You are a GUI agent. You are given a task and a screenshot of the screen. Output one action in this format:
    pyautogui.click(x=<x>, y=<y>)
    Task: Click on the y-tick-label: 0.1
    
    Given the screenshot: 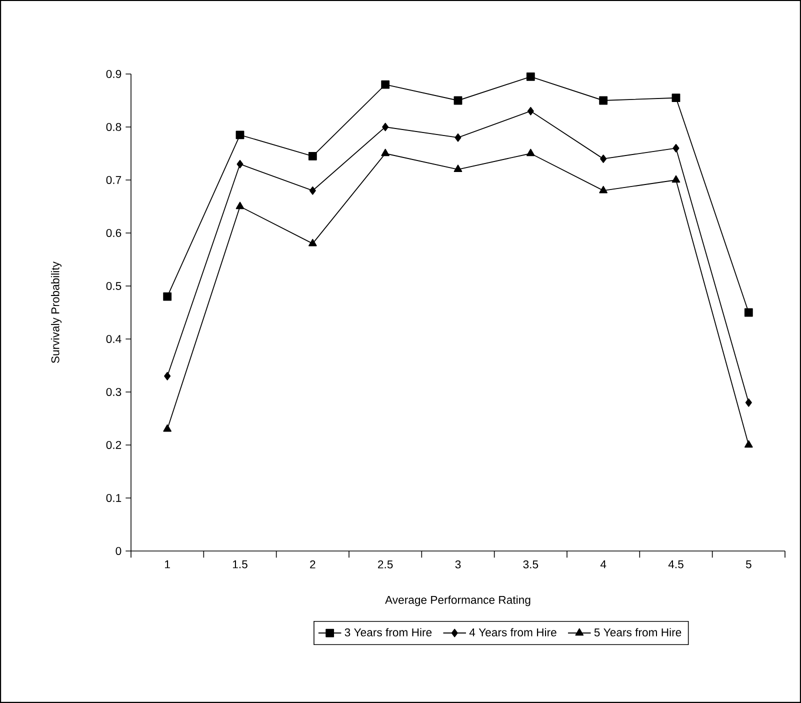 What is the action you would take?
    pyautogui.click(x=114, y=498)
    